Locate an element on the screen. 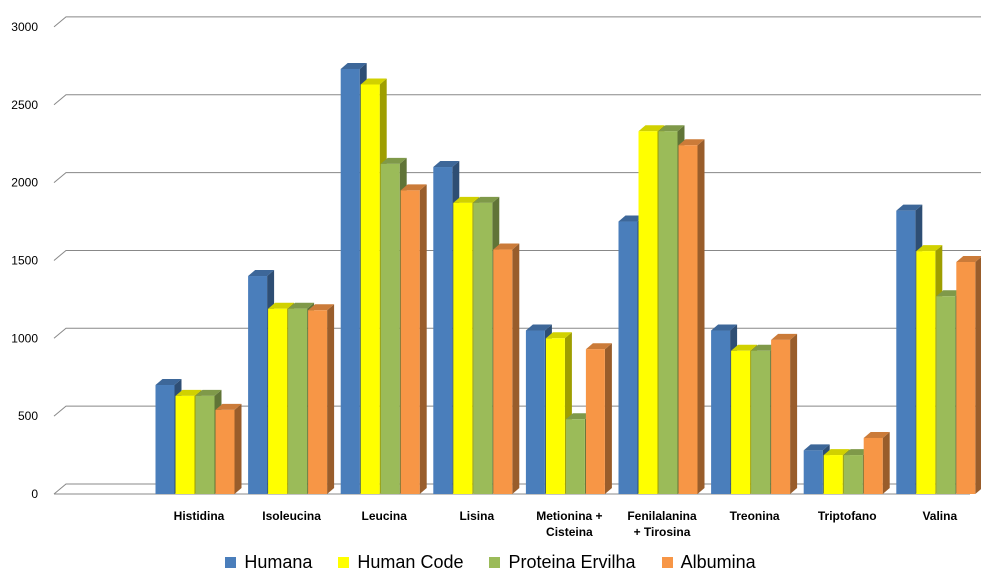 The image size is (981, 576). legend-item: Human Code is located at coordinates (400, 562).